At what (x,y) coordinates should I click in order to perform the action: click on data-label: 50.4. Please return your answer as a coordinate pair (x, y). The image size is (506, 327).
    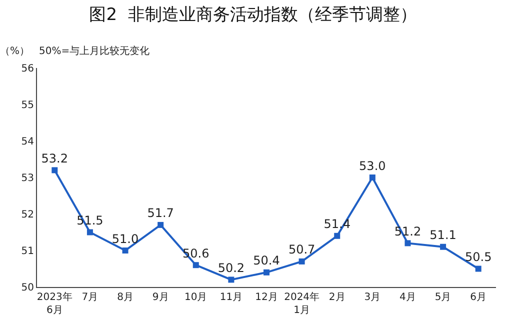
    Looking at the image, I should click on (266, 261).